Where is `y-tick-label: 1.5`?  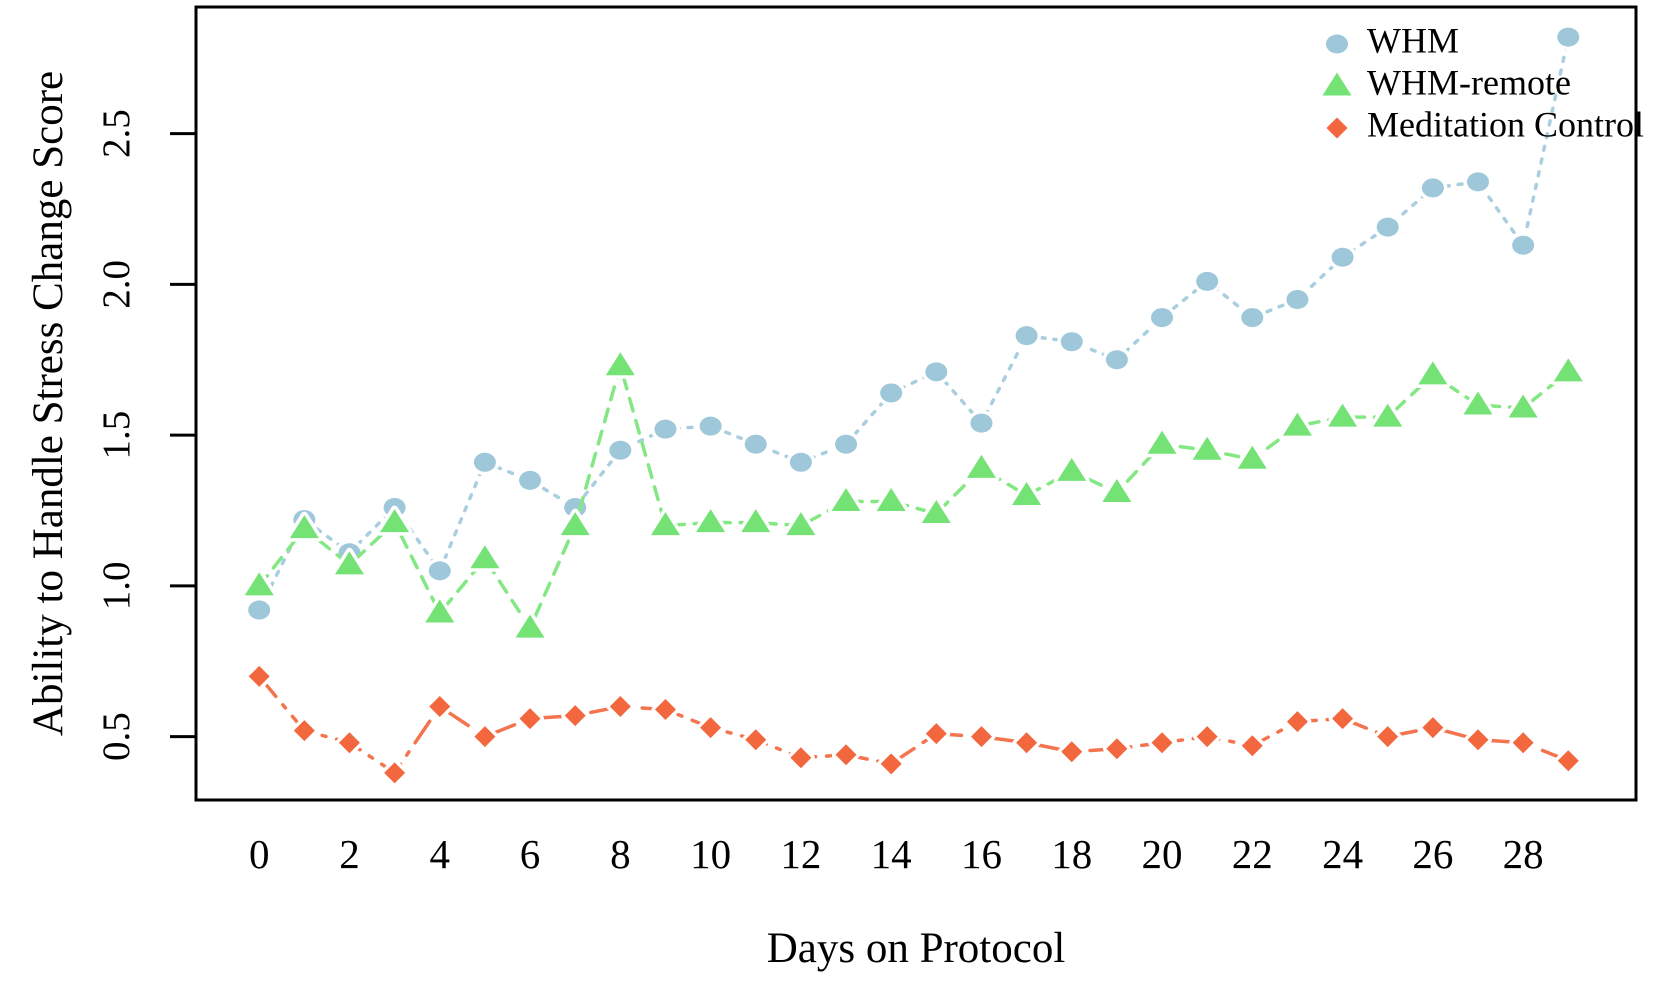 y-tick-label: 1.5 is located at coordinates (116, 435).